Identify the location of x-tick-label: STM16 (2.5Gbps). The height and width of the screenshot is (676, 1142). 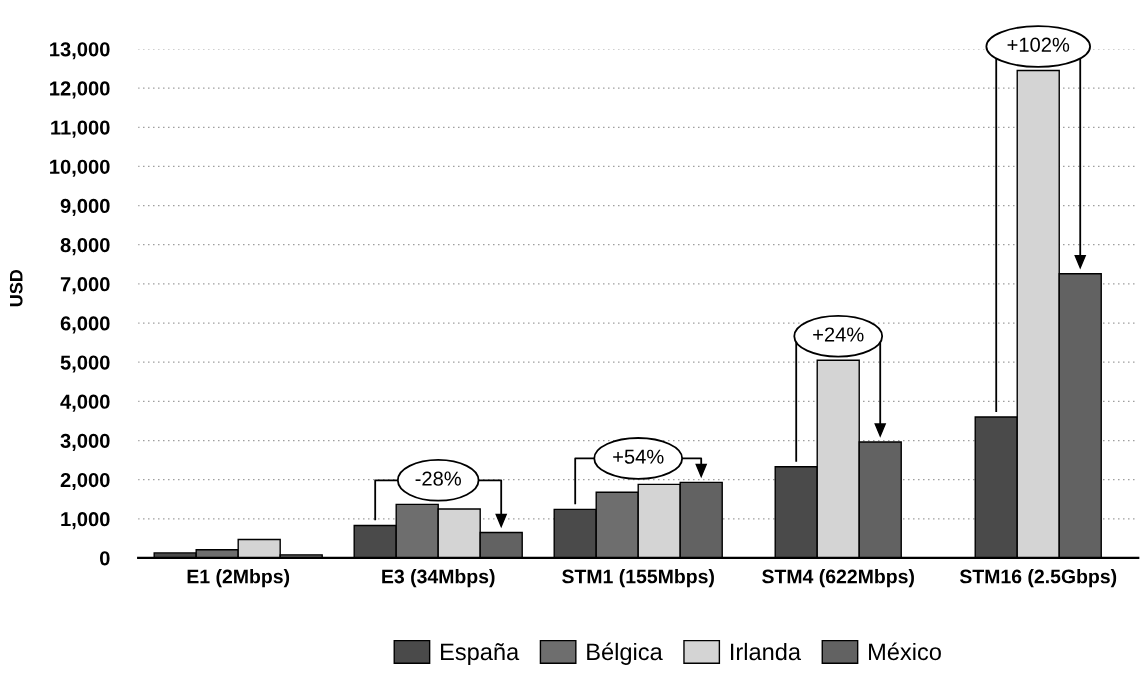
(1038, 578).